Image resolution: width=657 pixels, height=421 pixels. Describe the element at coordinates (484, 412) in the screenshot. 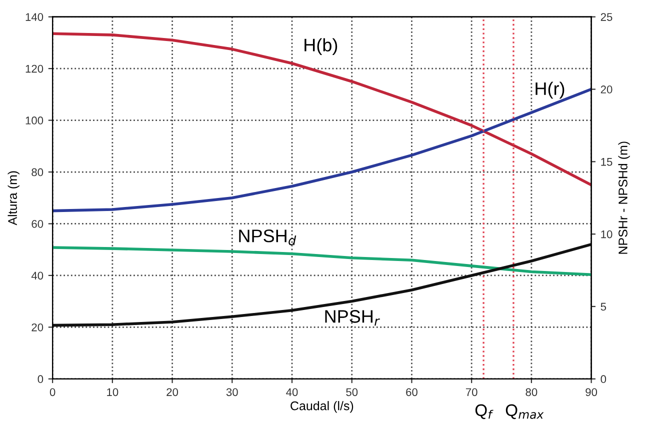

I see `ref-line-label: Q$_{f}$` at that location.